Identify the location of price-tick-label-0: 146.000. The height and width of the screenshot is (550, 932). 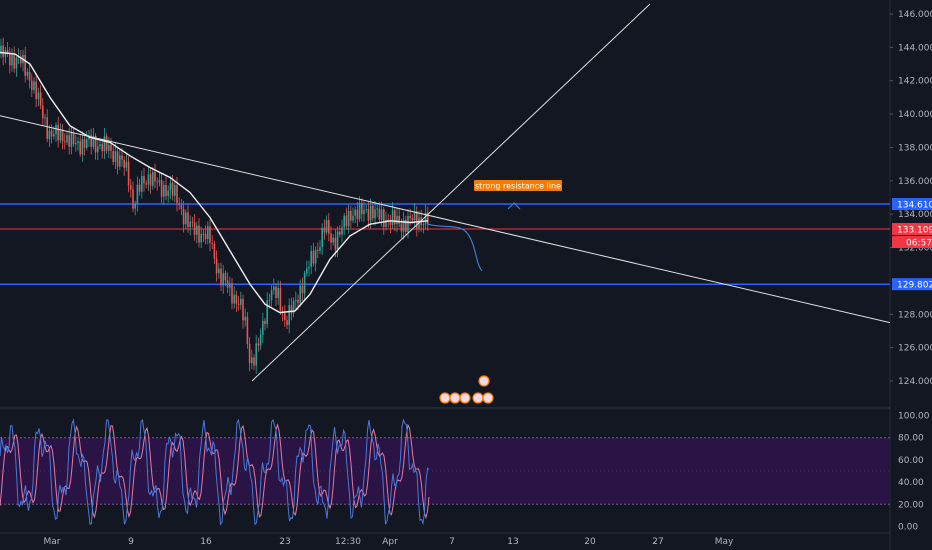
(915, 15).